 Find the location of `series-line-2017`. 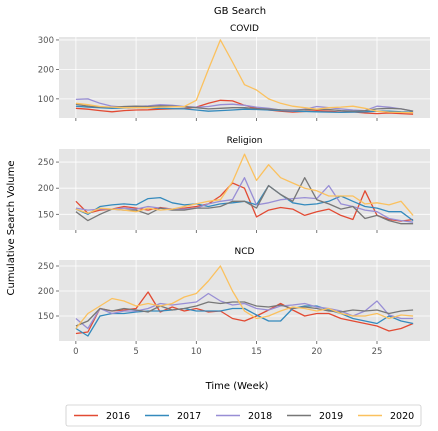

series-line-2017 is located at coordinates (244, 321).